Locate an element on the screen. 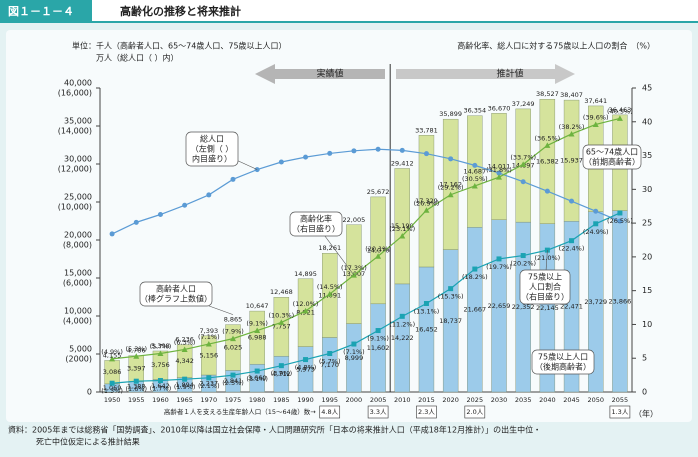 Image resolution: width=698 pixels, height=457 pixels. y3-tick-label: (14,000) is located at coordinates (75, 131).